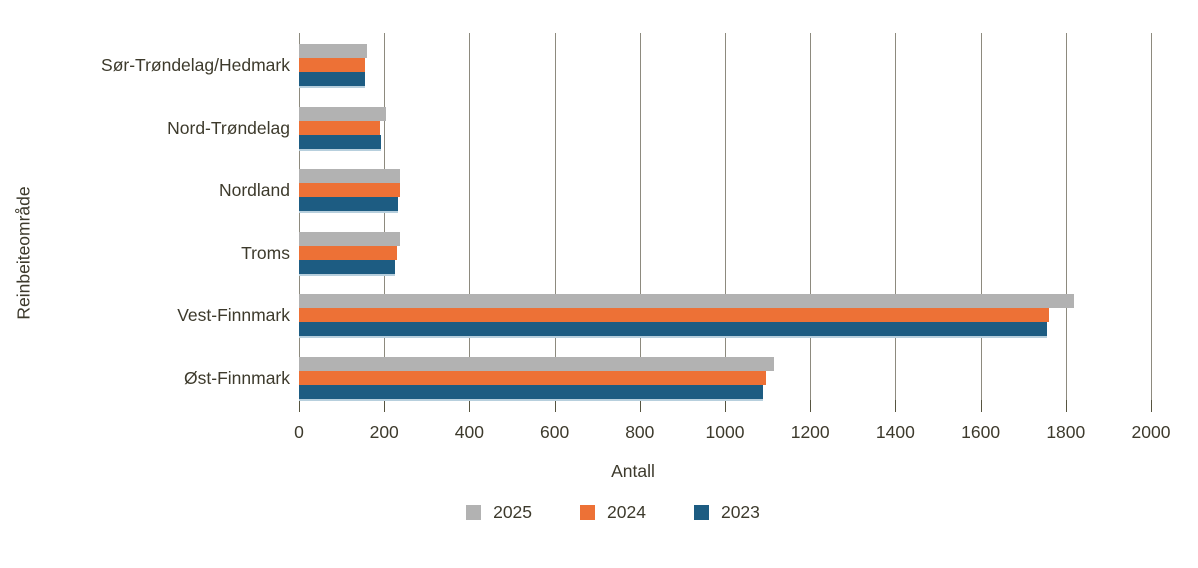 The image size is (1198, 568). I want to click on bar-2023-troms, so click(347, 266).